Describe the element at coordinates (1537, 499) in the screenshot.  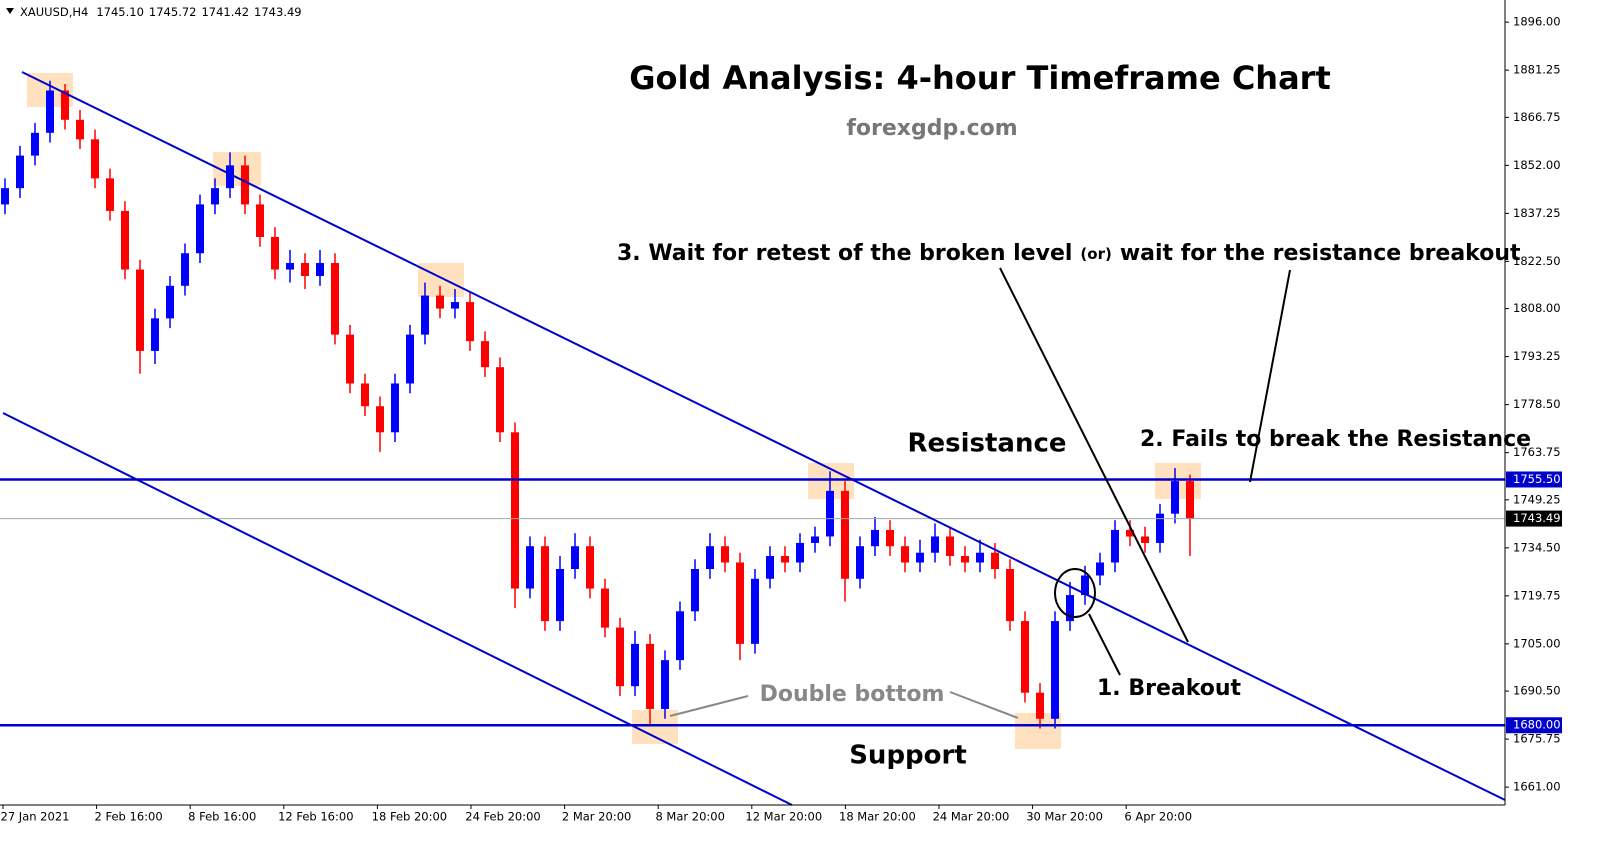
I see `y-tick-label: 1749.25` at that location.